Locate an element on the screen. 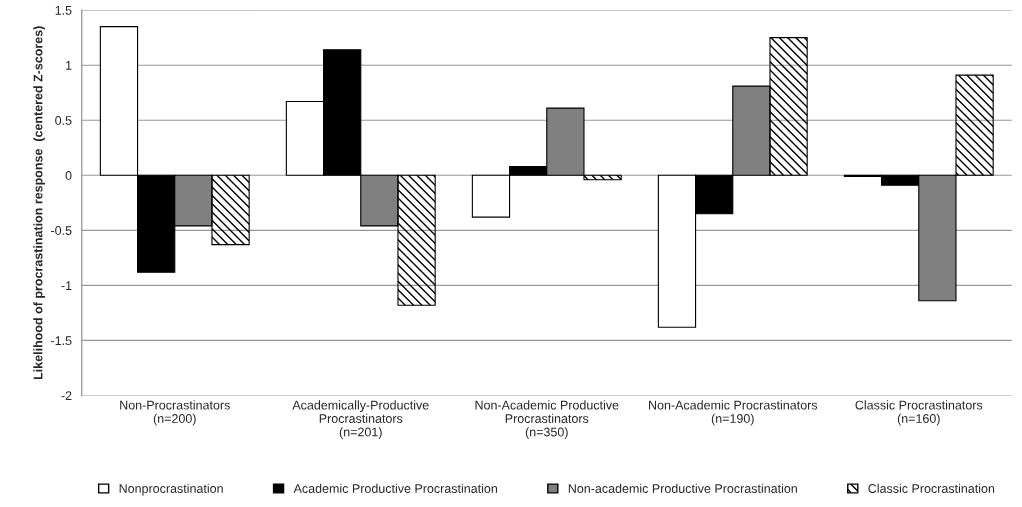 This screenshot has height=507, width=1022. x-tick-label: Non-Academic Procrastinators (n=190) is located at coordinates (733, 413).